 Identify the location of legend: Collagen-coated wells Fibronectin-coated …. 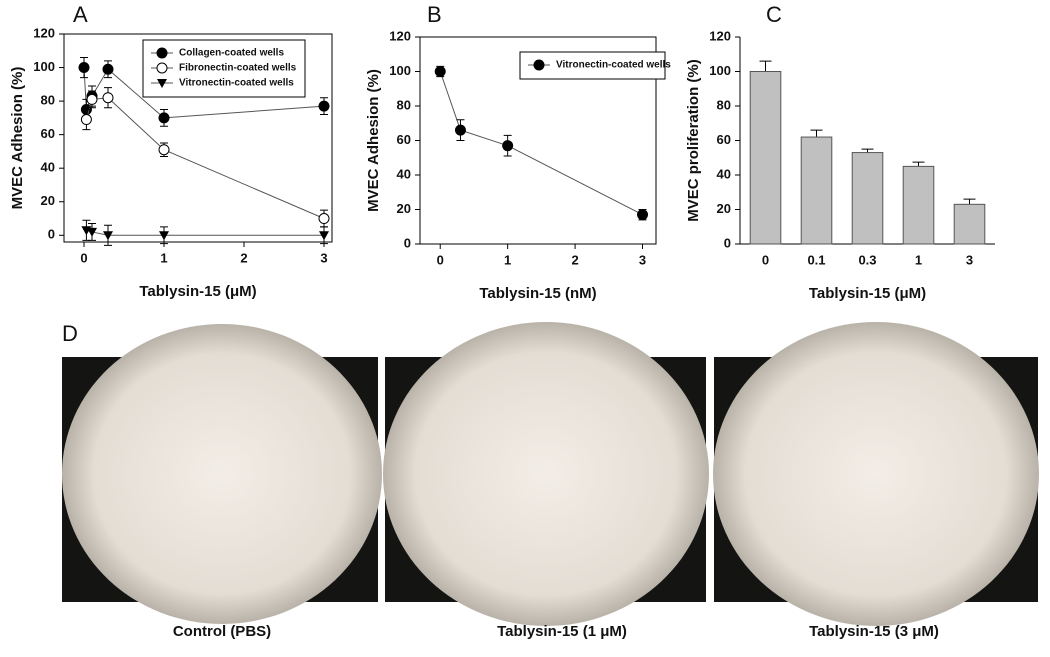
(224, 68).